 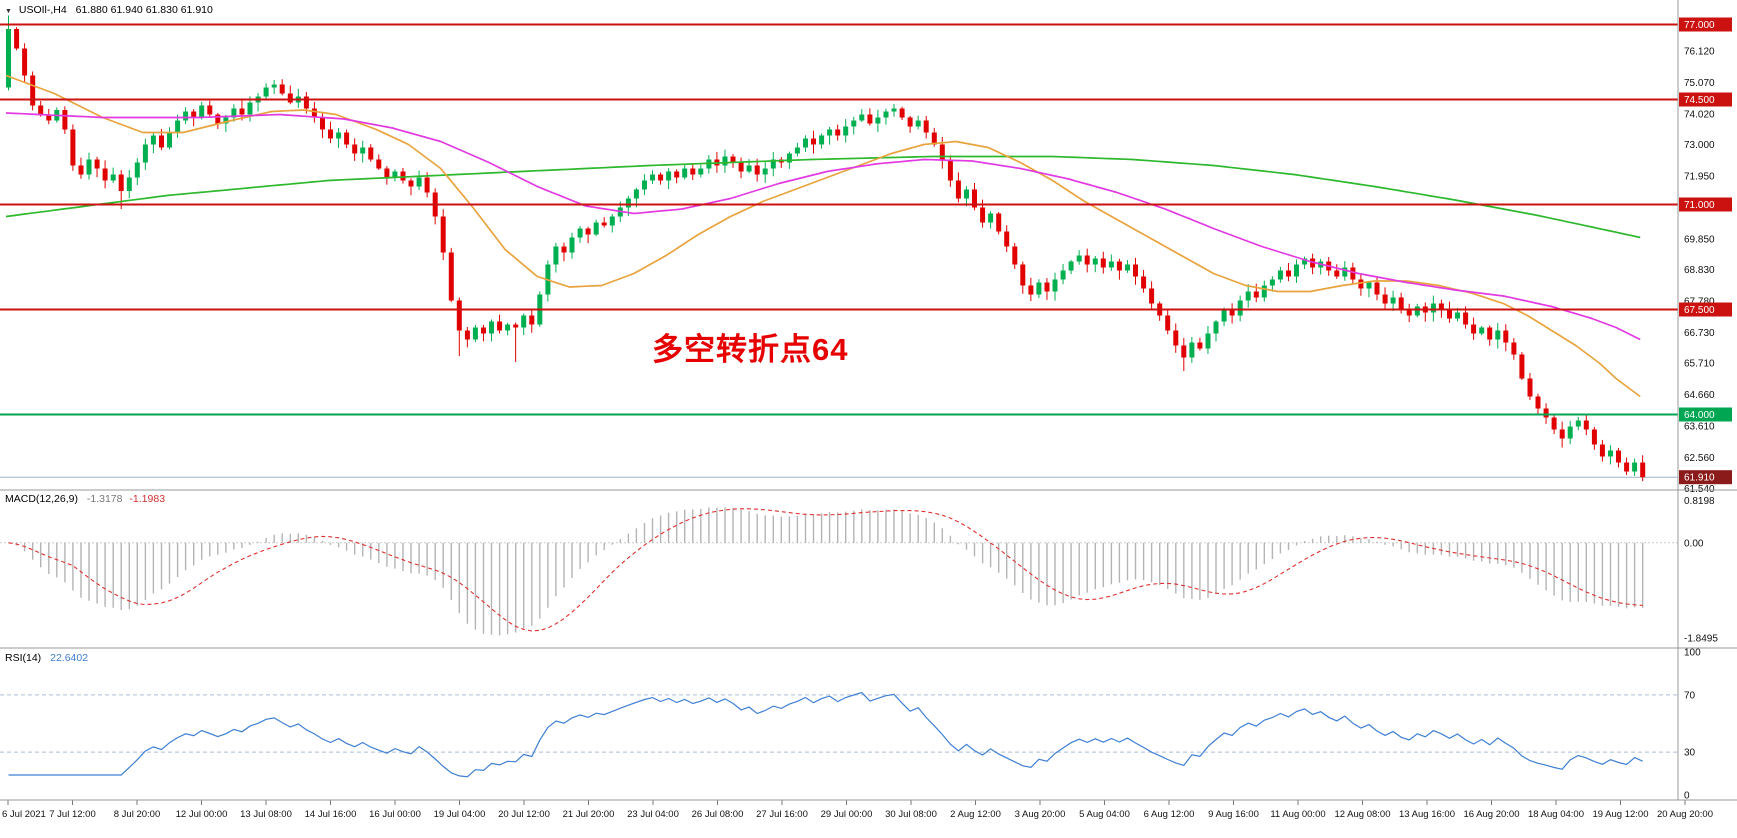 What do you see at coordinates (202, 814) in the screenshot?
I see `time-label: 12 Jul 00:00` at bounding box center [202, 814].